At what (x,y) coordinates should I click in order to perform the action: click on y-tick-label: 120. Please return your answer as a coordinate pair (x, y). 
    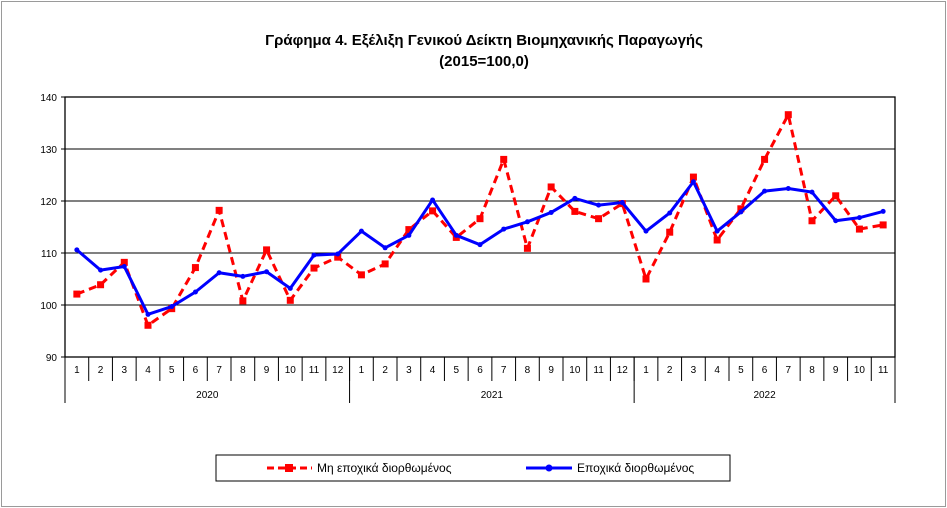
    Looking at the image, I should click on (48, 202).